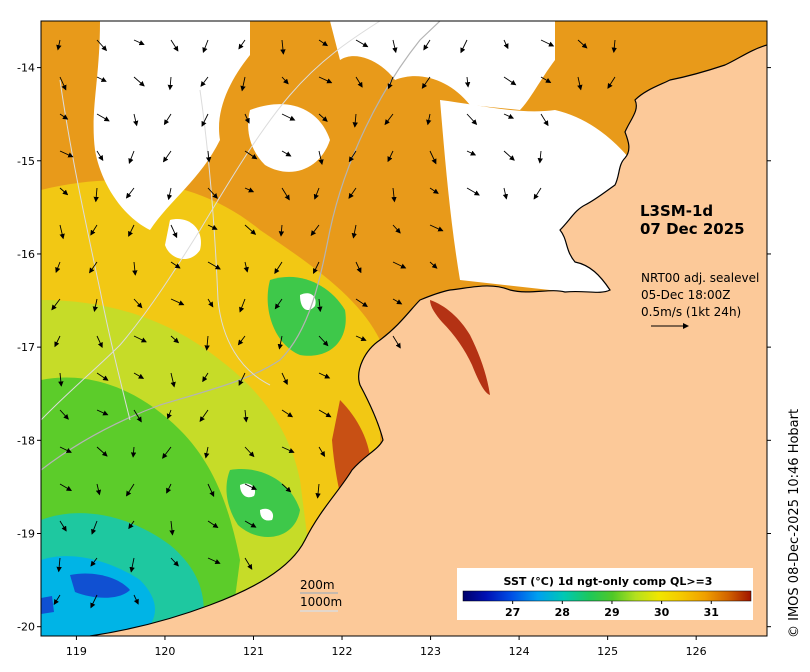 Image resolution: width=810 pixels, height=672 pixels. I want to click on x-tick-label: 126, so click(696, 651).